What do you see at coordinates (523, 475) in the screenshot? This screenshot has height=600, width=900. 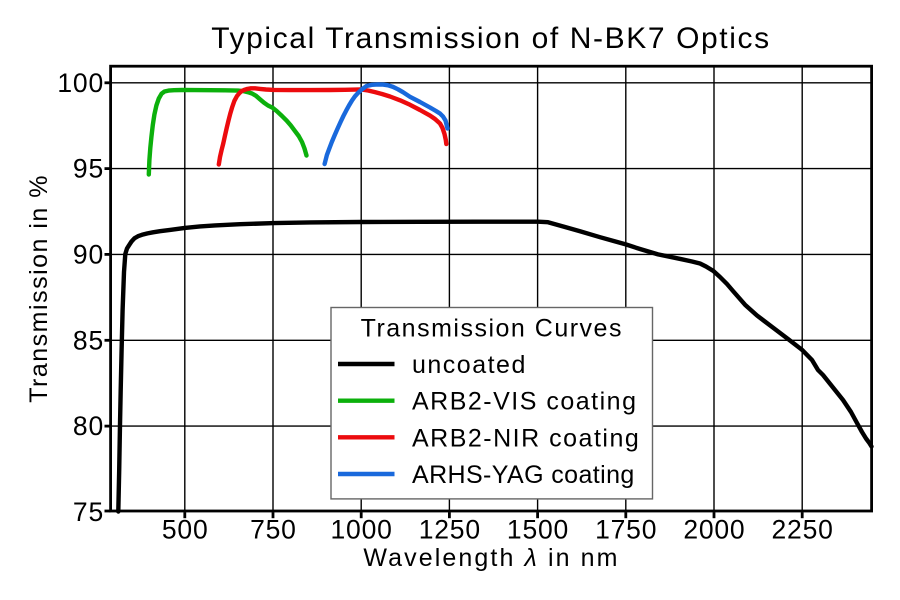 I see `svg-text: ARHS-YAG coating` at bounding box center [523, 475].